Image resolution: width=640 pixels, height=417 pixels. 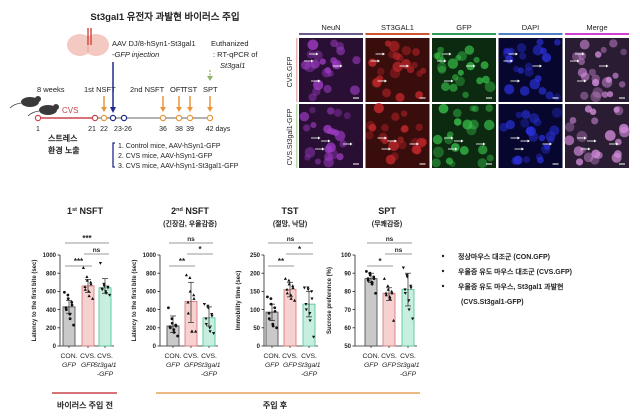 I want to click on column-label-gfp: GFP, so click(x=463, y=27).